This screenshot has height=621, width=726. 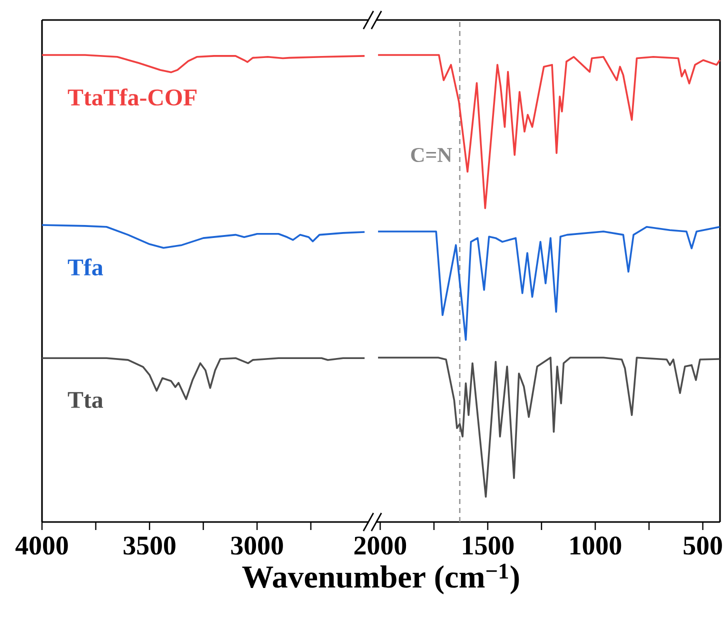 I want to click on x-tick-label: 1000, so click(x=596, y=545).